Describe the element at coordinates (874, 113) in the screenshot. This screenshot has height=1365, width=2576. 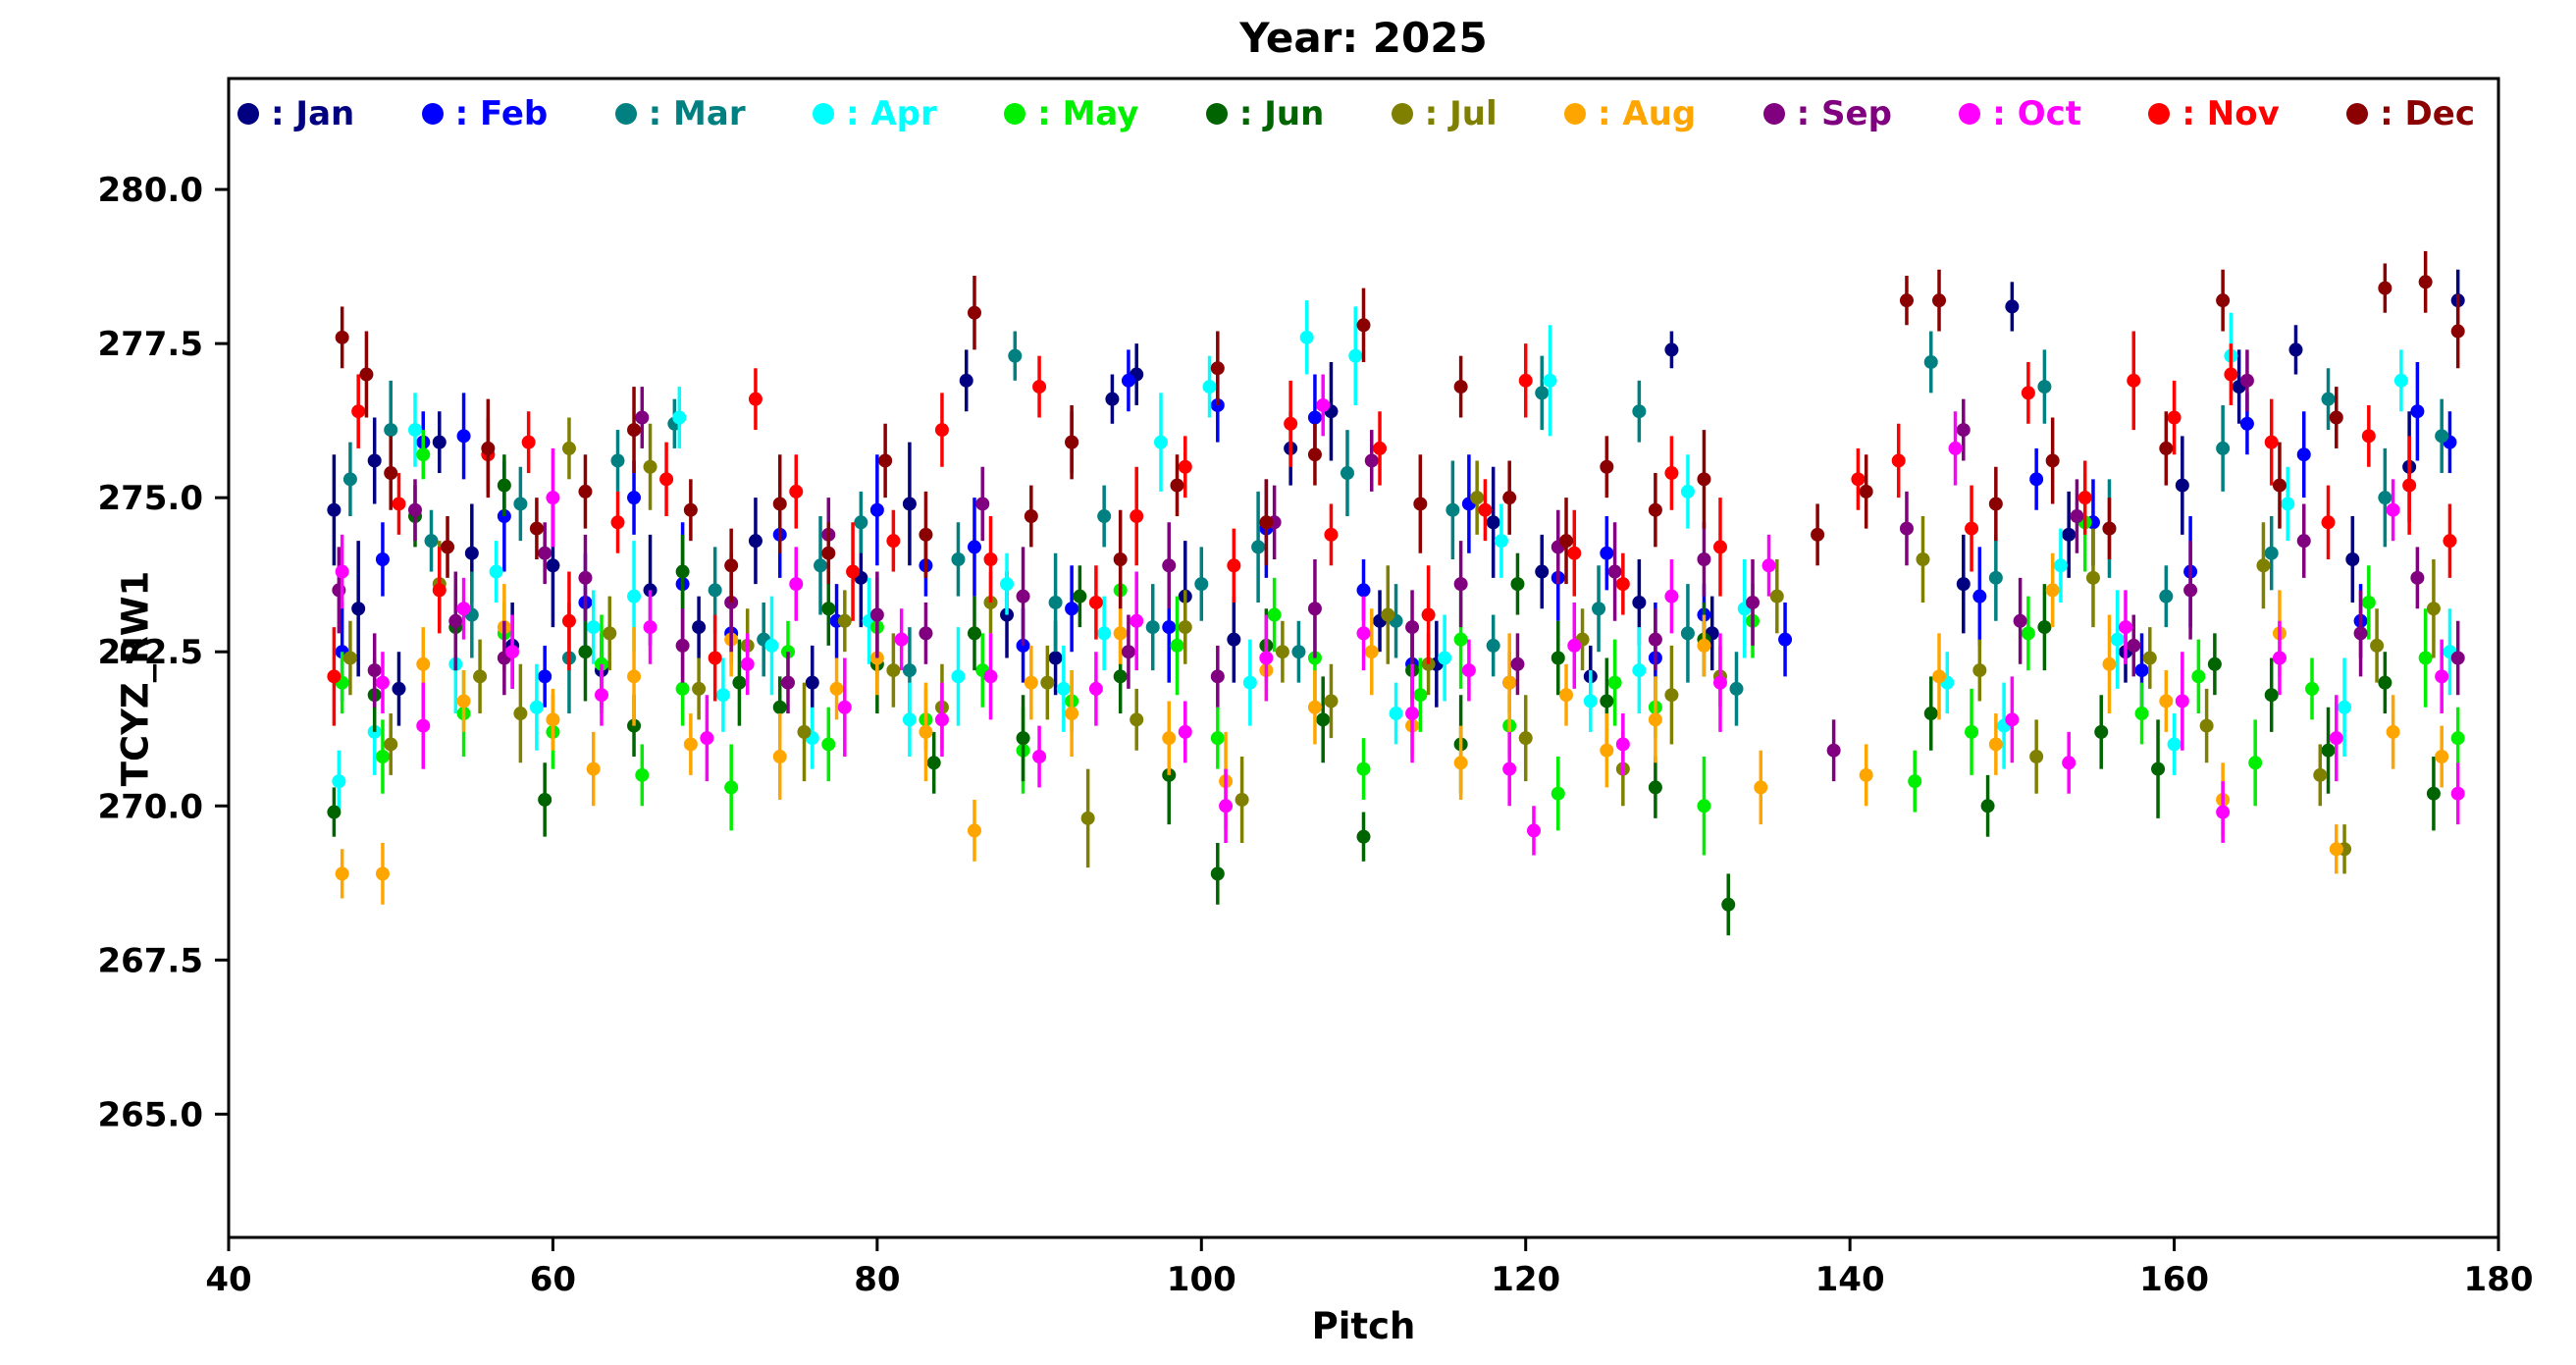
I see `legend-item-apr: : Apr` at that location.